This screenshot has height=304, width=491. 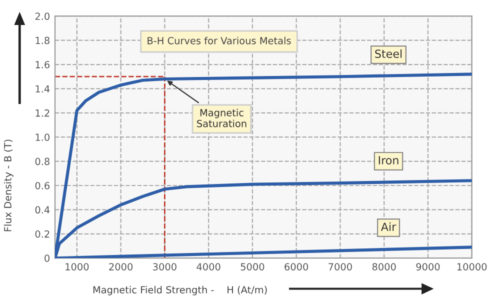 What do you see at coordinates (340, 266) in the screenshot?
I see `x-tick-label: 7000` at bounding box center [340, 266].